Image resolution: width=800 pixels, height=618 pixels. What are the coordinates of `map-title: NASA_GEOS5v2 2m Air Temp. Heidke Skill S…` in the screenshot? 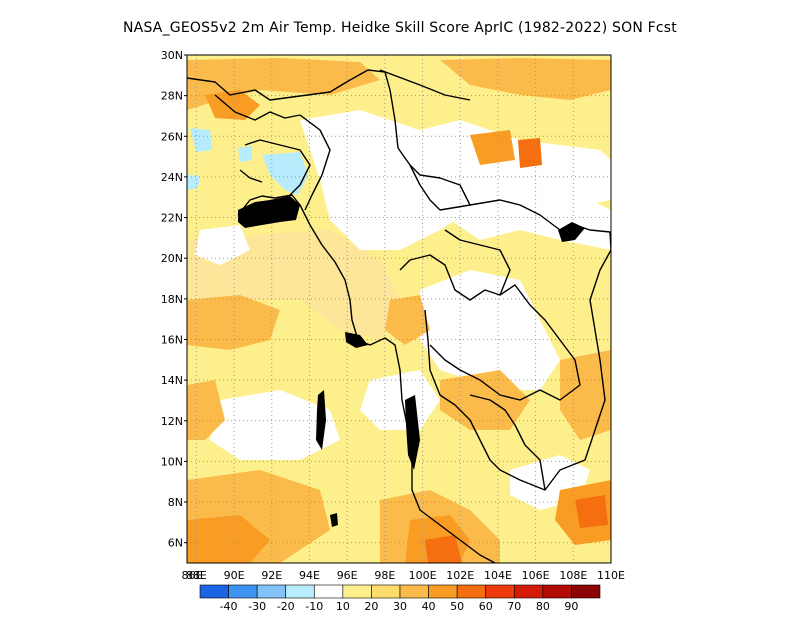 It's located at (400, 28).